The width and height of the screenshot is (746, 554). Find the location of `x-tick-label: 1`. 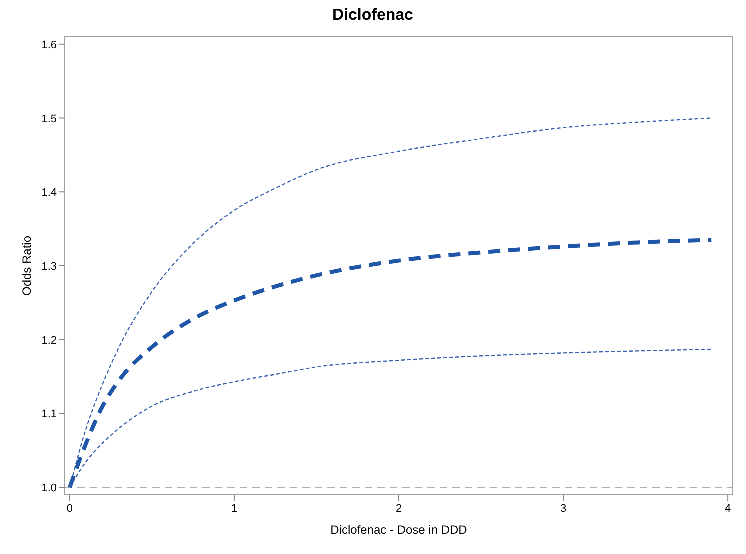

x-tick-label: 1 is located at coordinates (234, 509).